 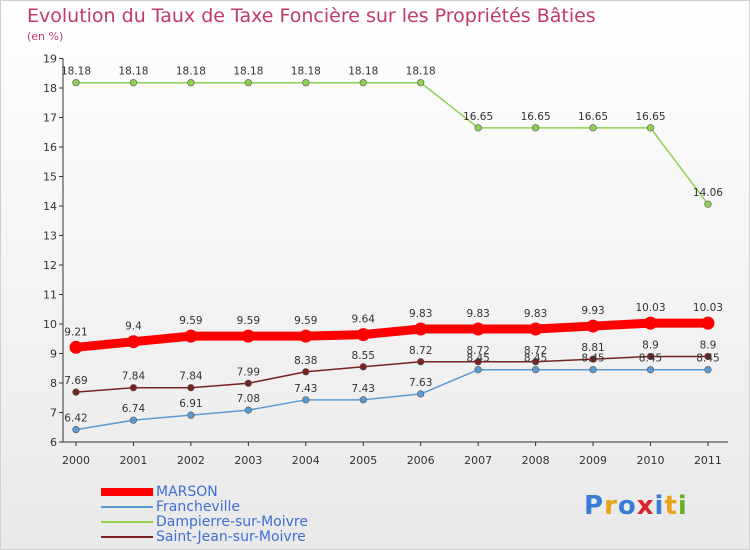 I want to click on x-tick-label: 2007, so click(x=478, y=460).